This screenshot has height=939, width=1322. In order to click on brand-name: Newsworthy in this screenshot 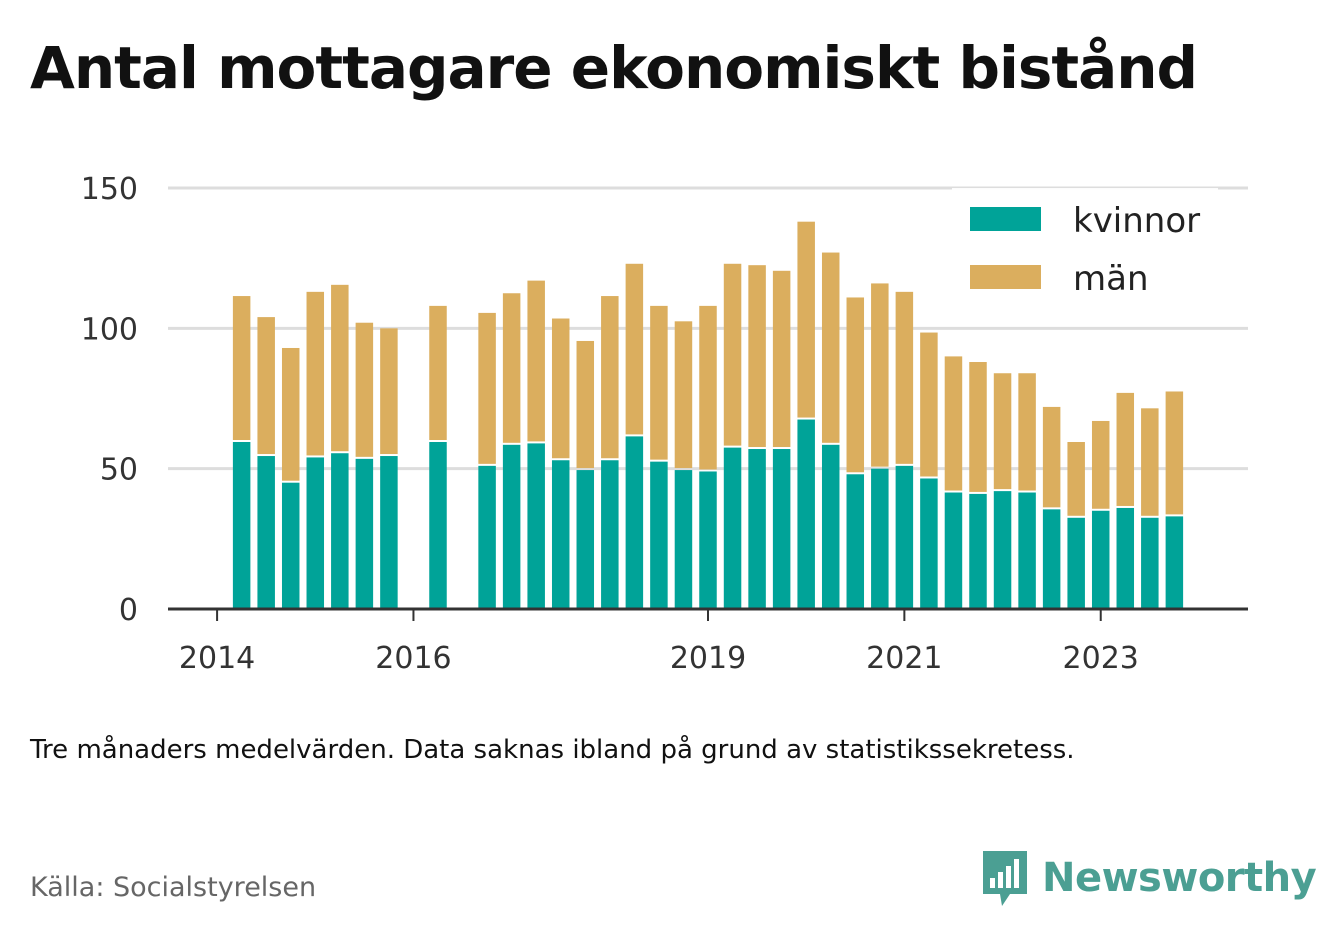, I will do `click(1179, 878)`.